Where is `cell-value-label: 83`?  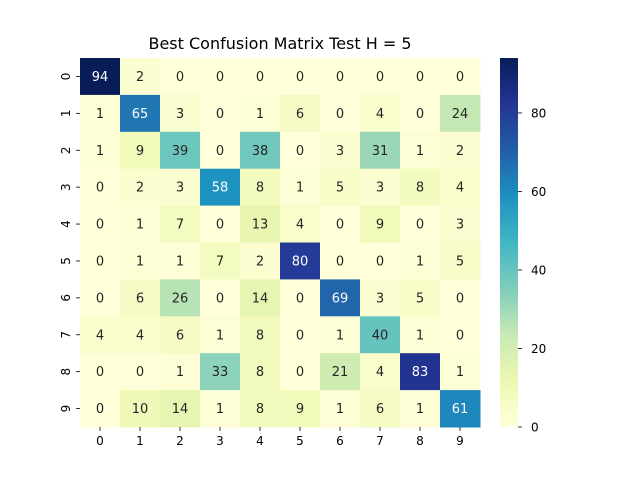 cell-value-label: 83 is located at coordinates (420, 372).